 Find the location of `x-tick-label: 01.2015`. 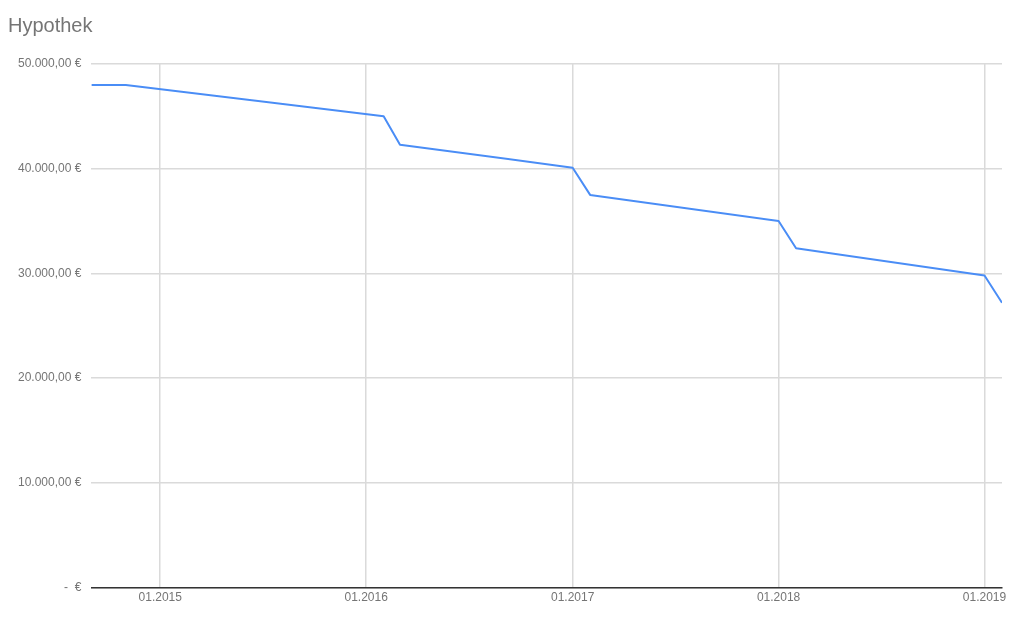

x-tick-label: 01.2015 is located at coordinates (160, 597).